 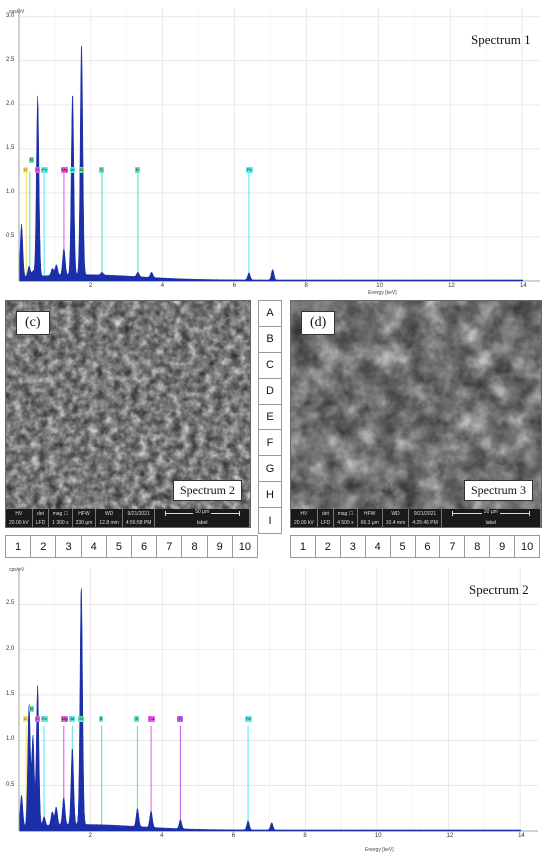 What do you see at coordinates (180, 719) in the screenshot?
I see `element-peak-label: Ti` at bounding box center [180, 719].